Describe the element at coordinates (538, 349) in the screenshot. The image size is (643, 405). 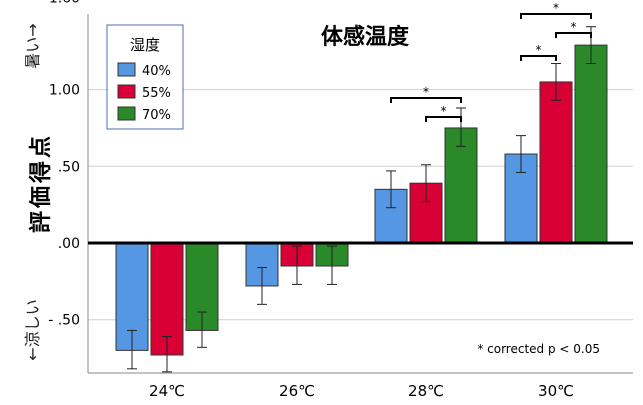
I see `significance-note: * corrected p < 0.05` at that location.